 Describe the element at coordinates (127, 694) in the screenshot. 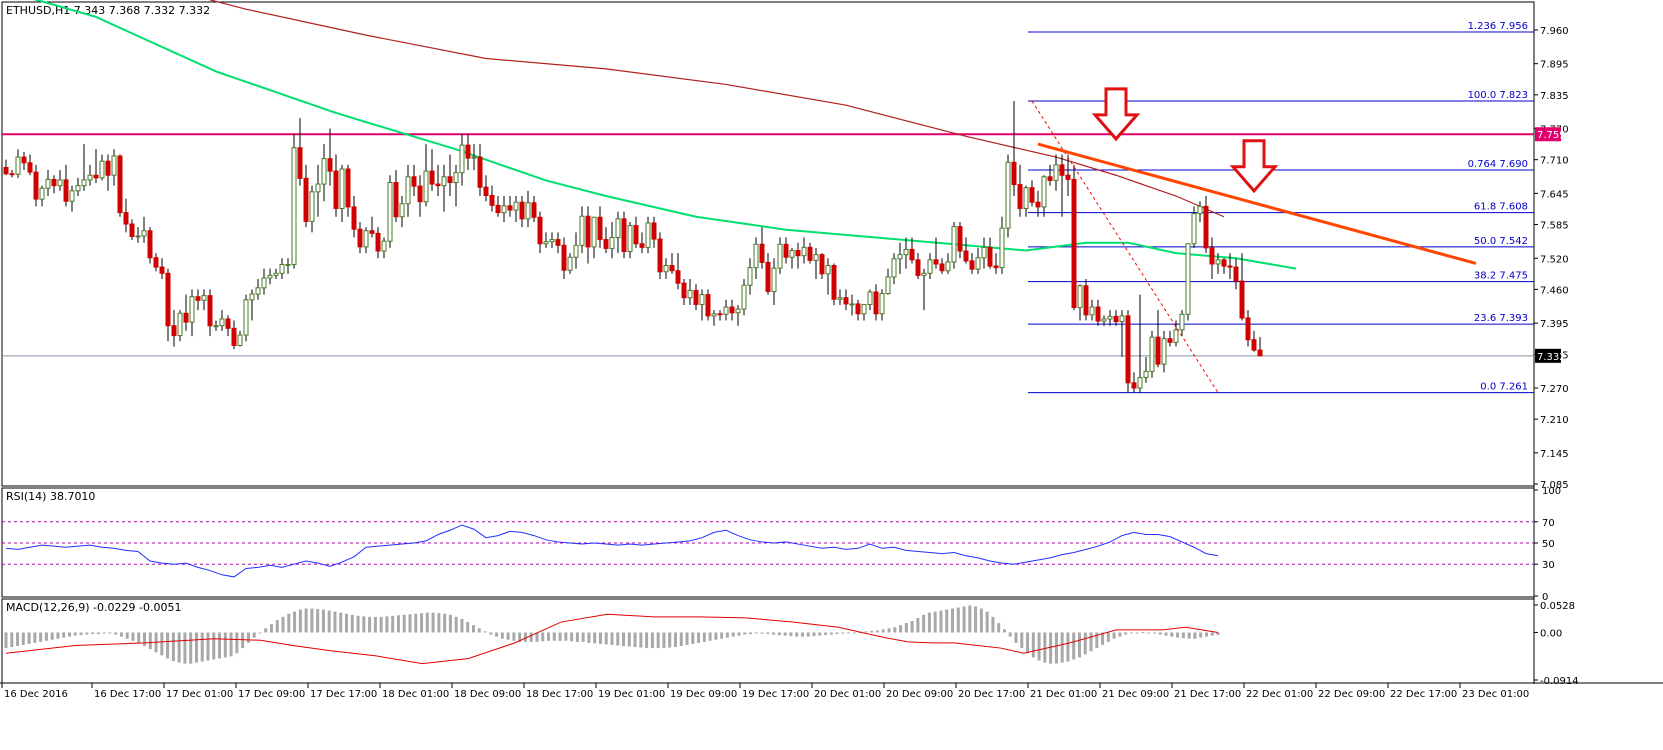

I see `time-axis-label: 16 Dec 17:00` at that location.